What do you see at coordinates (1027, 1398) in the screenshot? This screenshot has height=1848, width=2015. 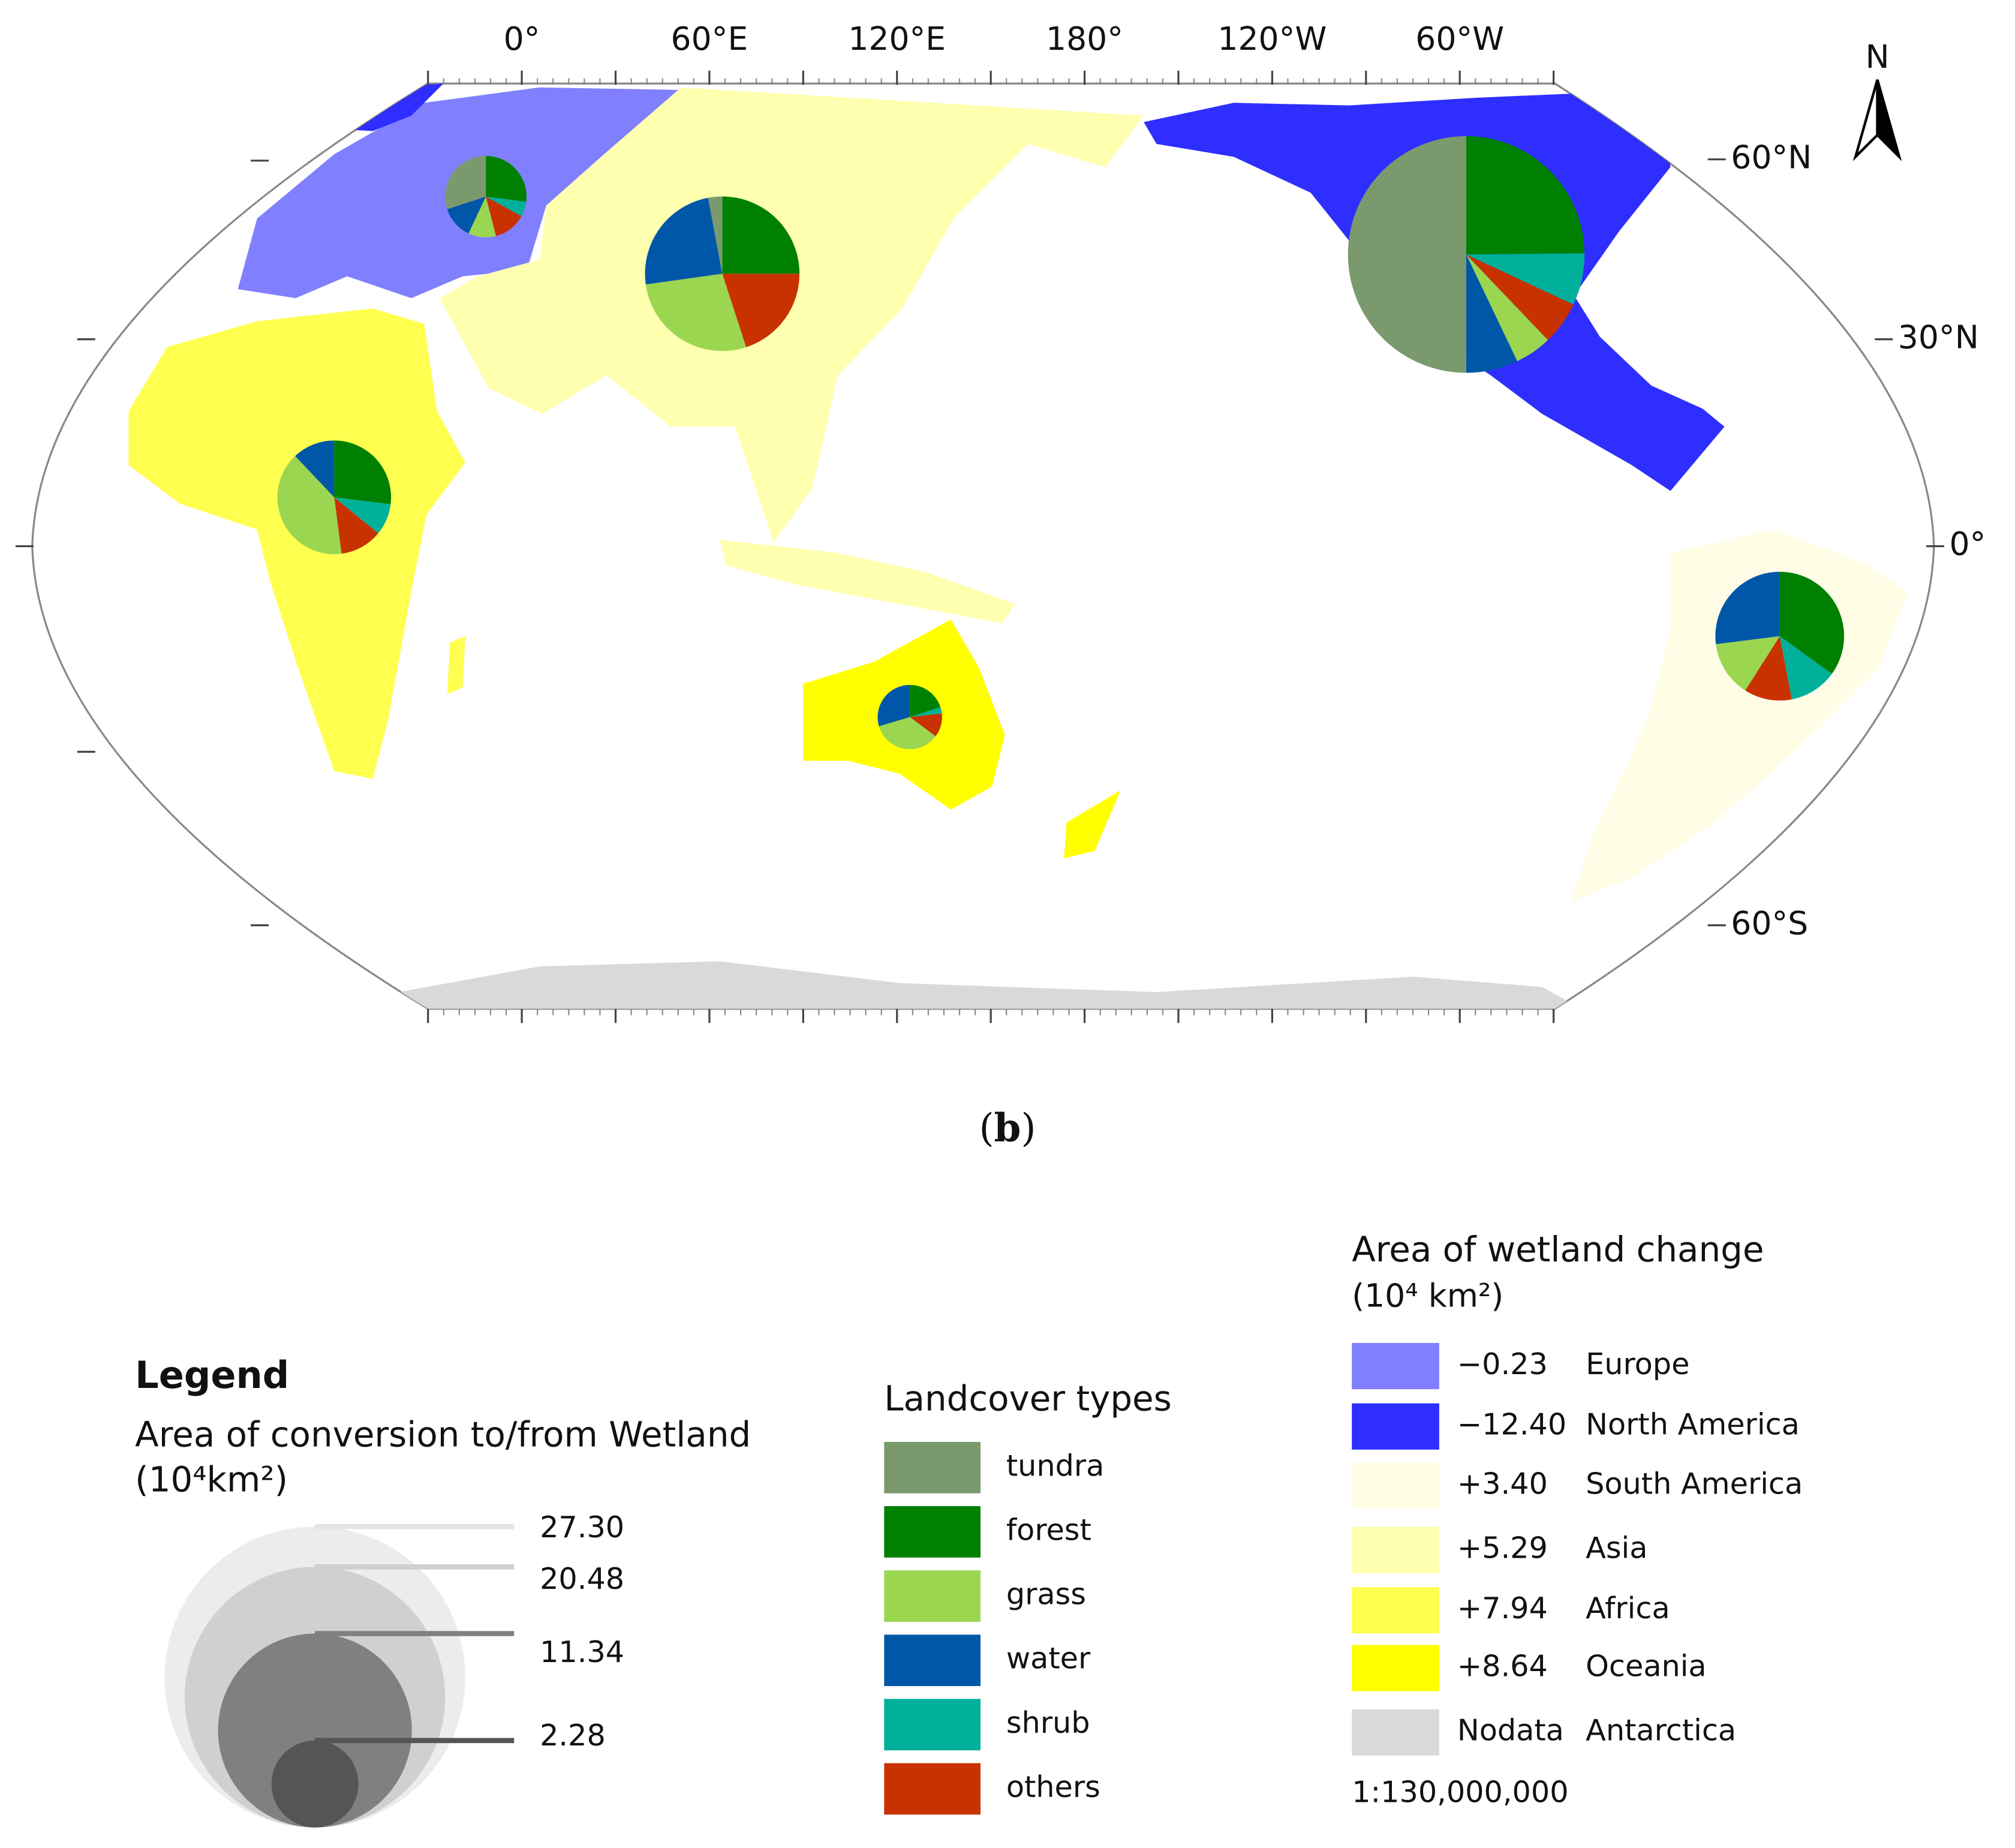 I see `landcover-title: Landcover types` at bounding box center [1027, 1398].